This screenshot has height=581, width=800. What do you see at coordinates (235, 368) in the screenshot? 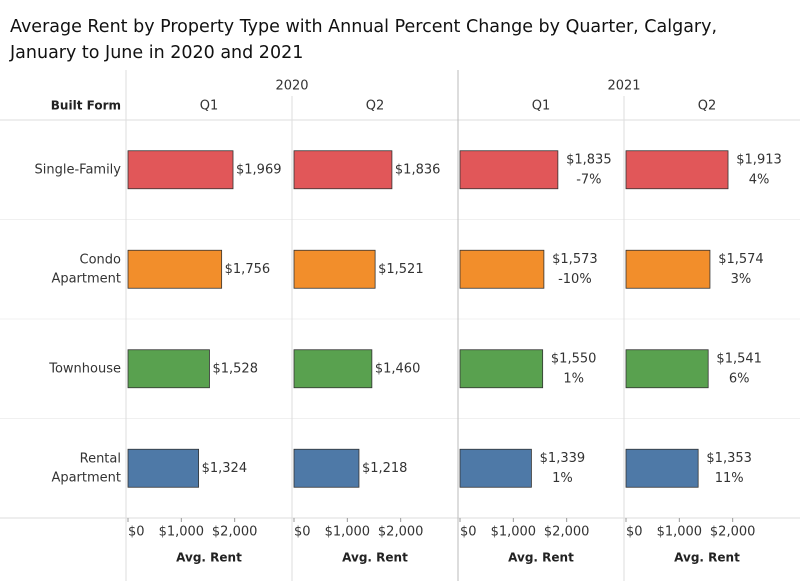
I see `value-label: $1,528` at bounding box center [235, 368].